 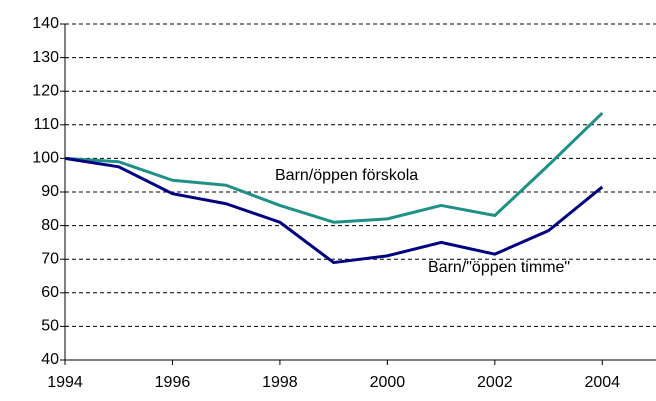 I want to click on x-tick-label: 2000, so click(x=388, y=382).